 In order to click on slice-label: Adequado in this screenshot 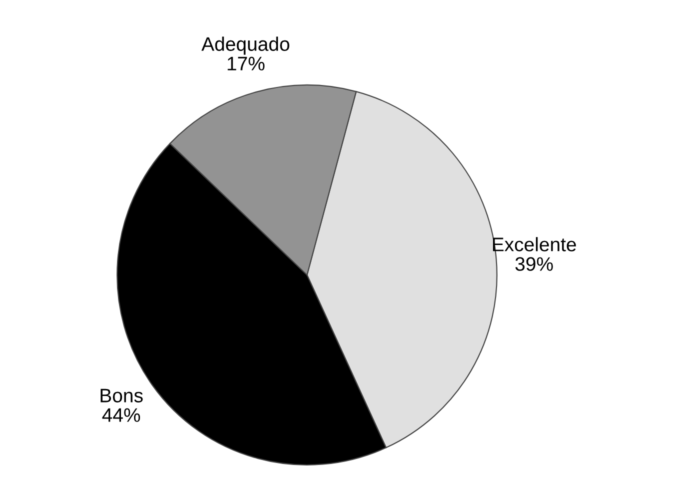, I will do `click(245, 45)`.